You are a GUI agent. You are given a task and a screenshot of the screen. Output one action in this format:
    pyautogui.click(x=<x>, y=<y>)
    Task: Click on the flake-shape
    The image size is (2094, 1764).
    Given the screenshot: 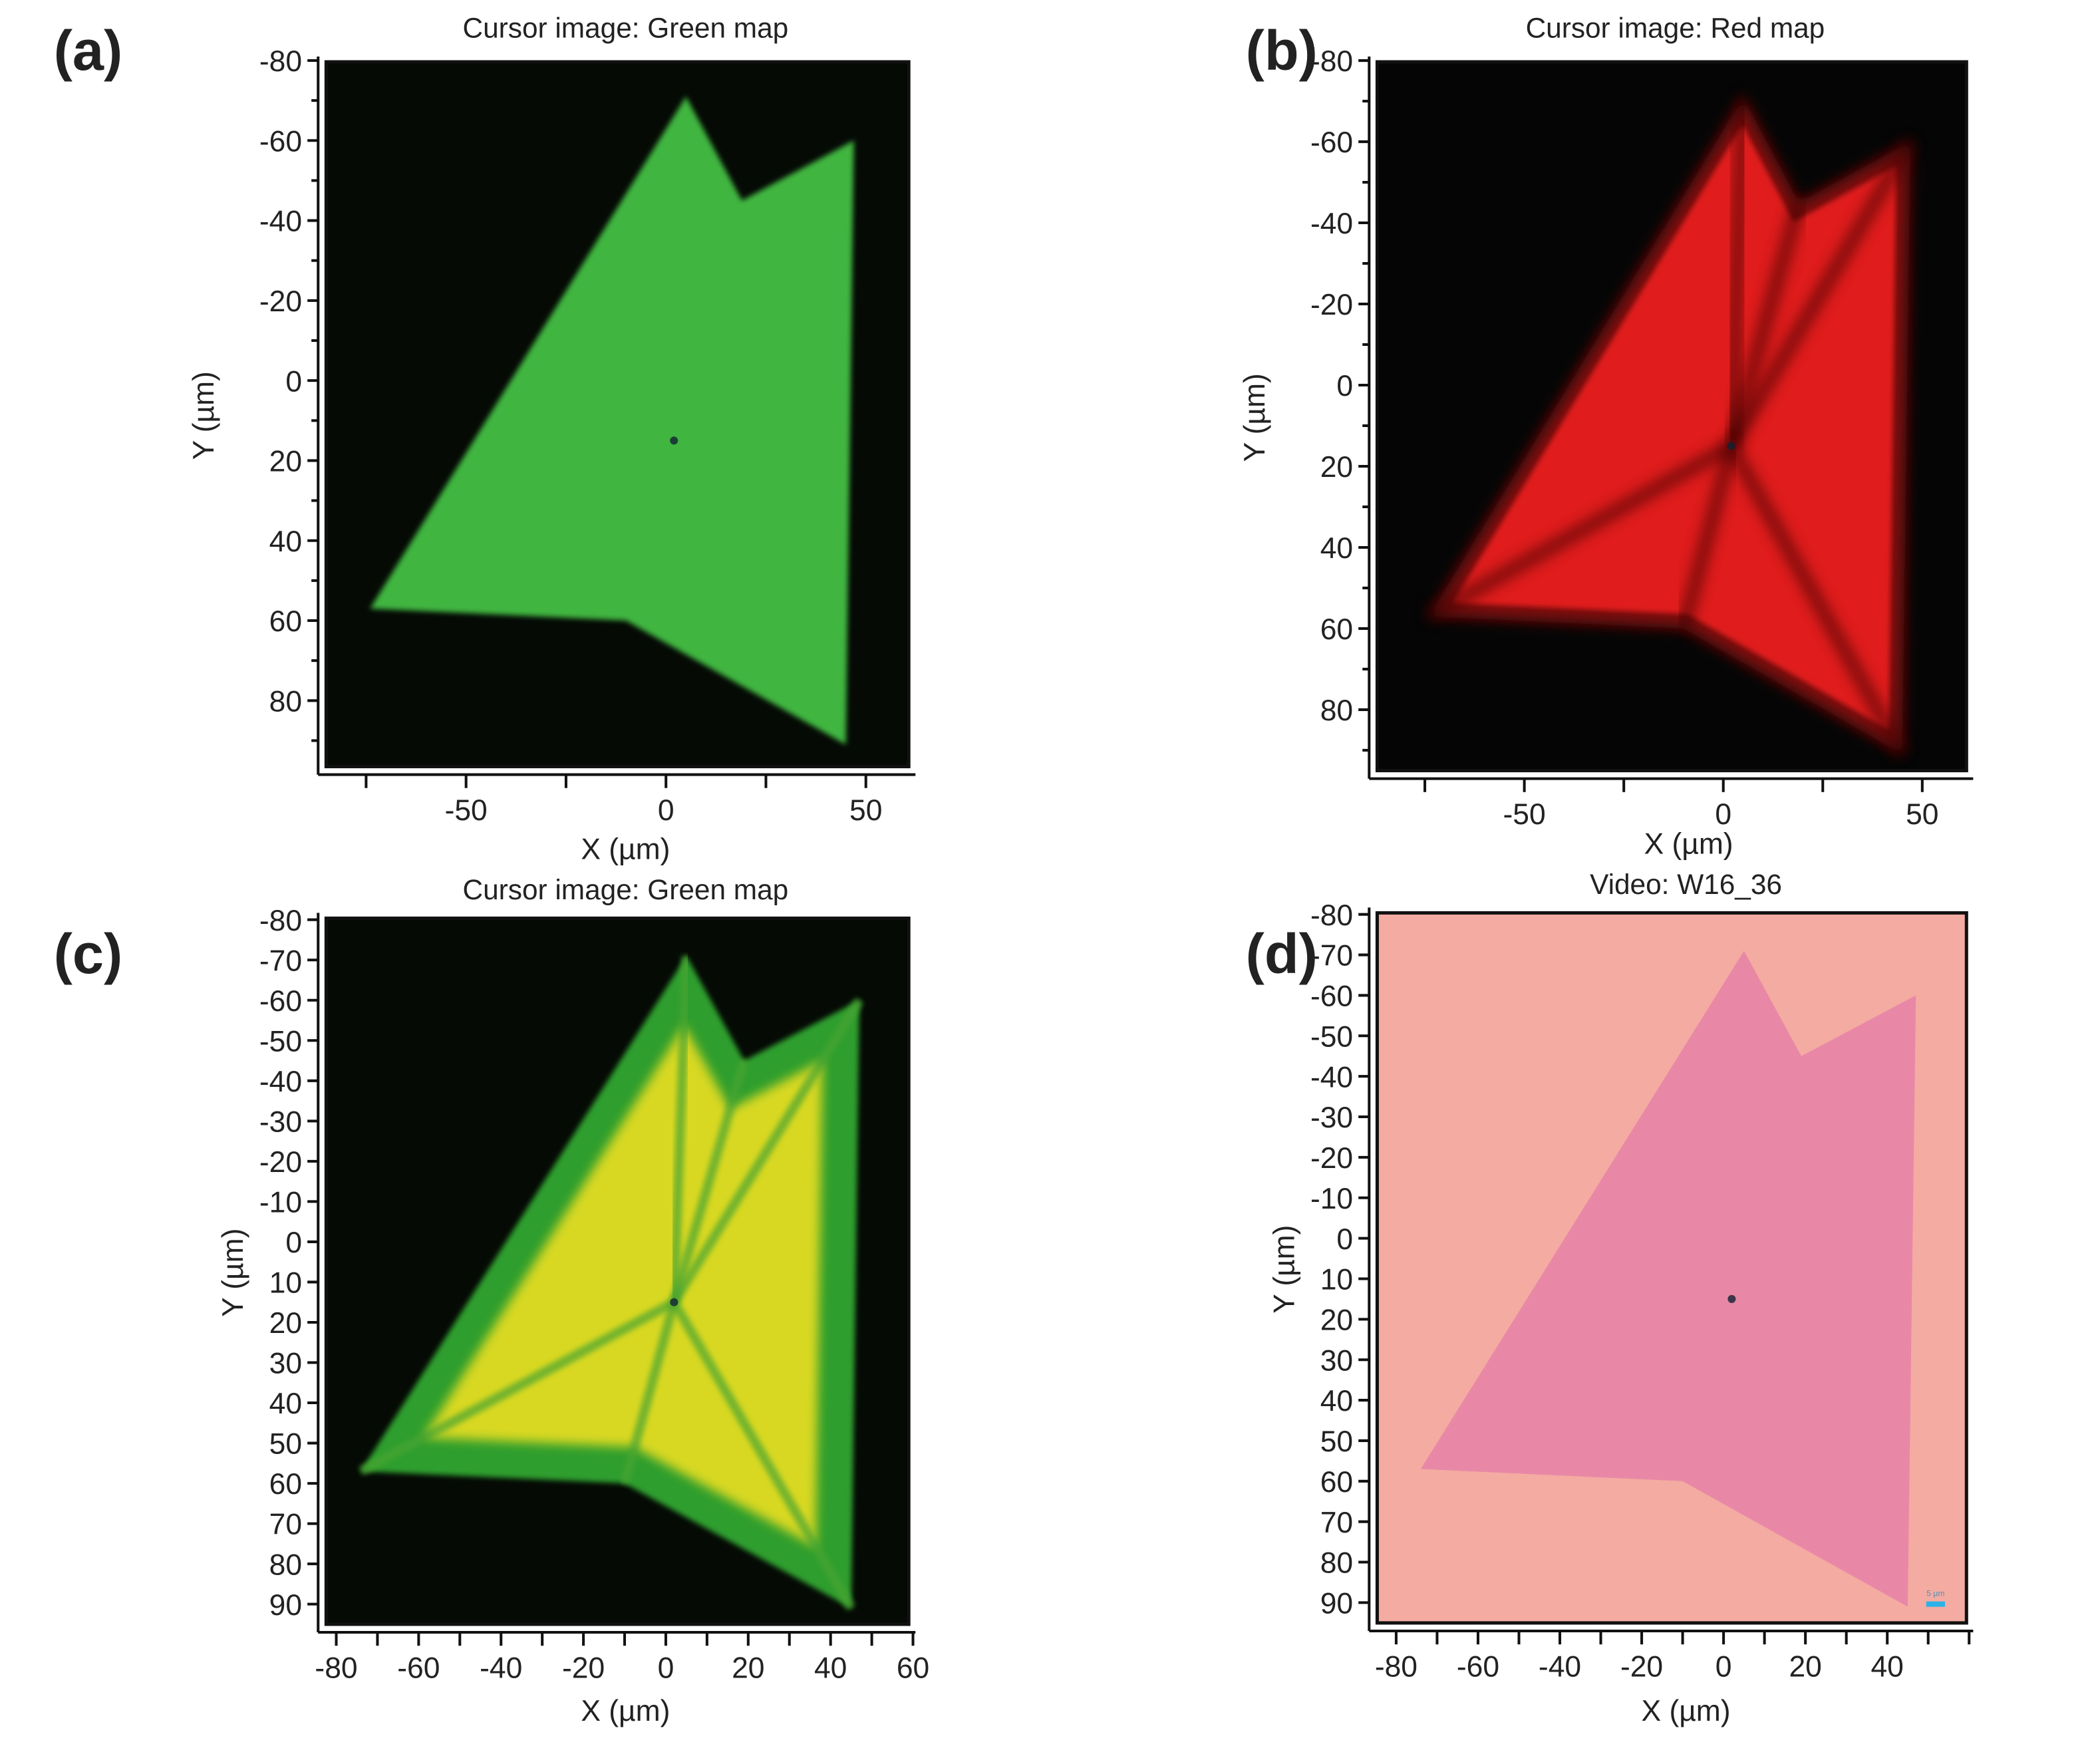 What is the action you would take?
    pyautogui.click(x=1668, y=1279)
    